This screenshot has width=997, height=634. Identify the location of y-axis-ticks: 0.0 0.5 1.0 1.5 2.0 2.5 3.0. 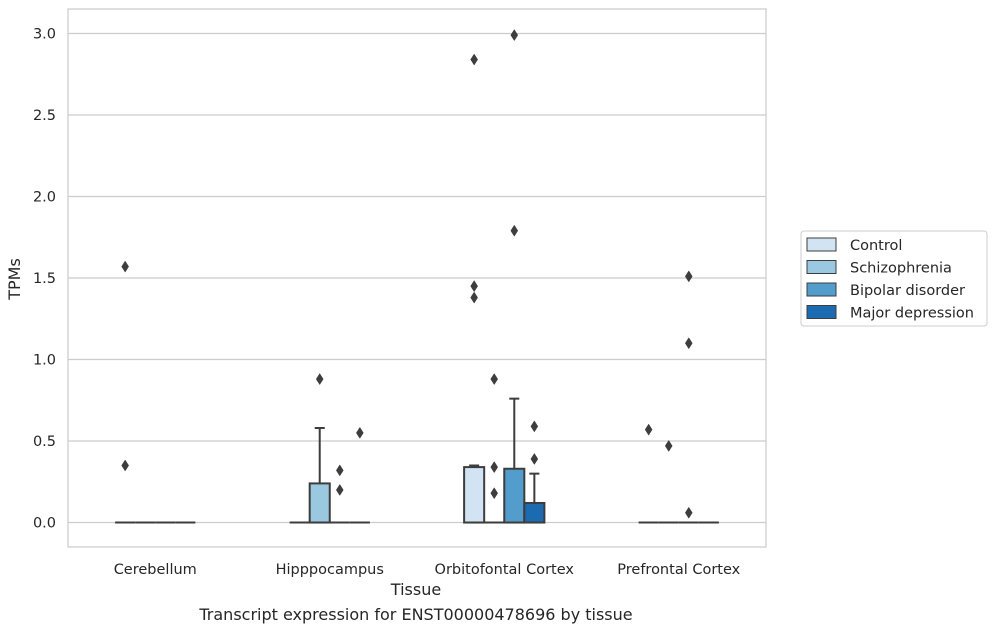
(44, 278).